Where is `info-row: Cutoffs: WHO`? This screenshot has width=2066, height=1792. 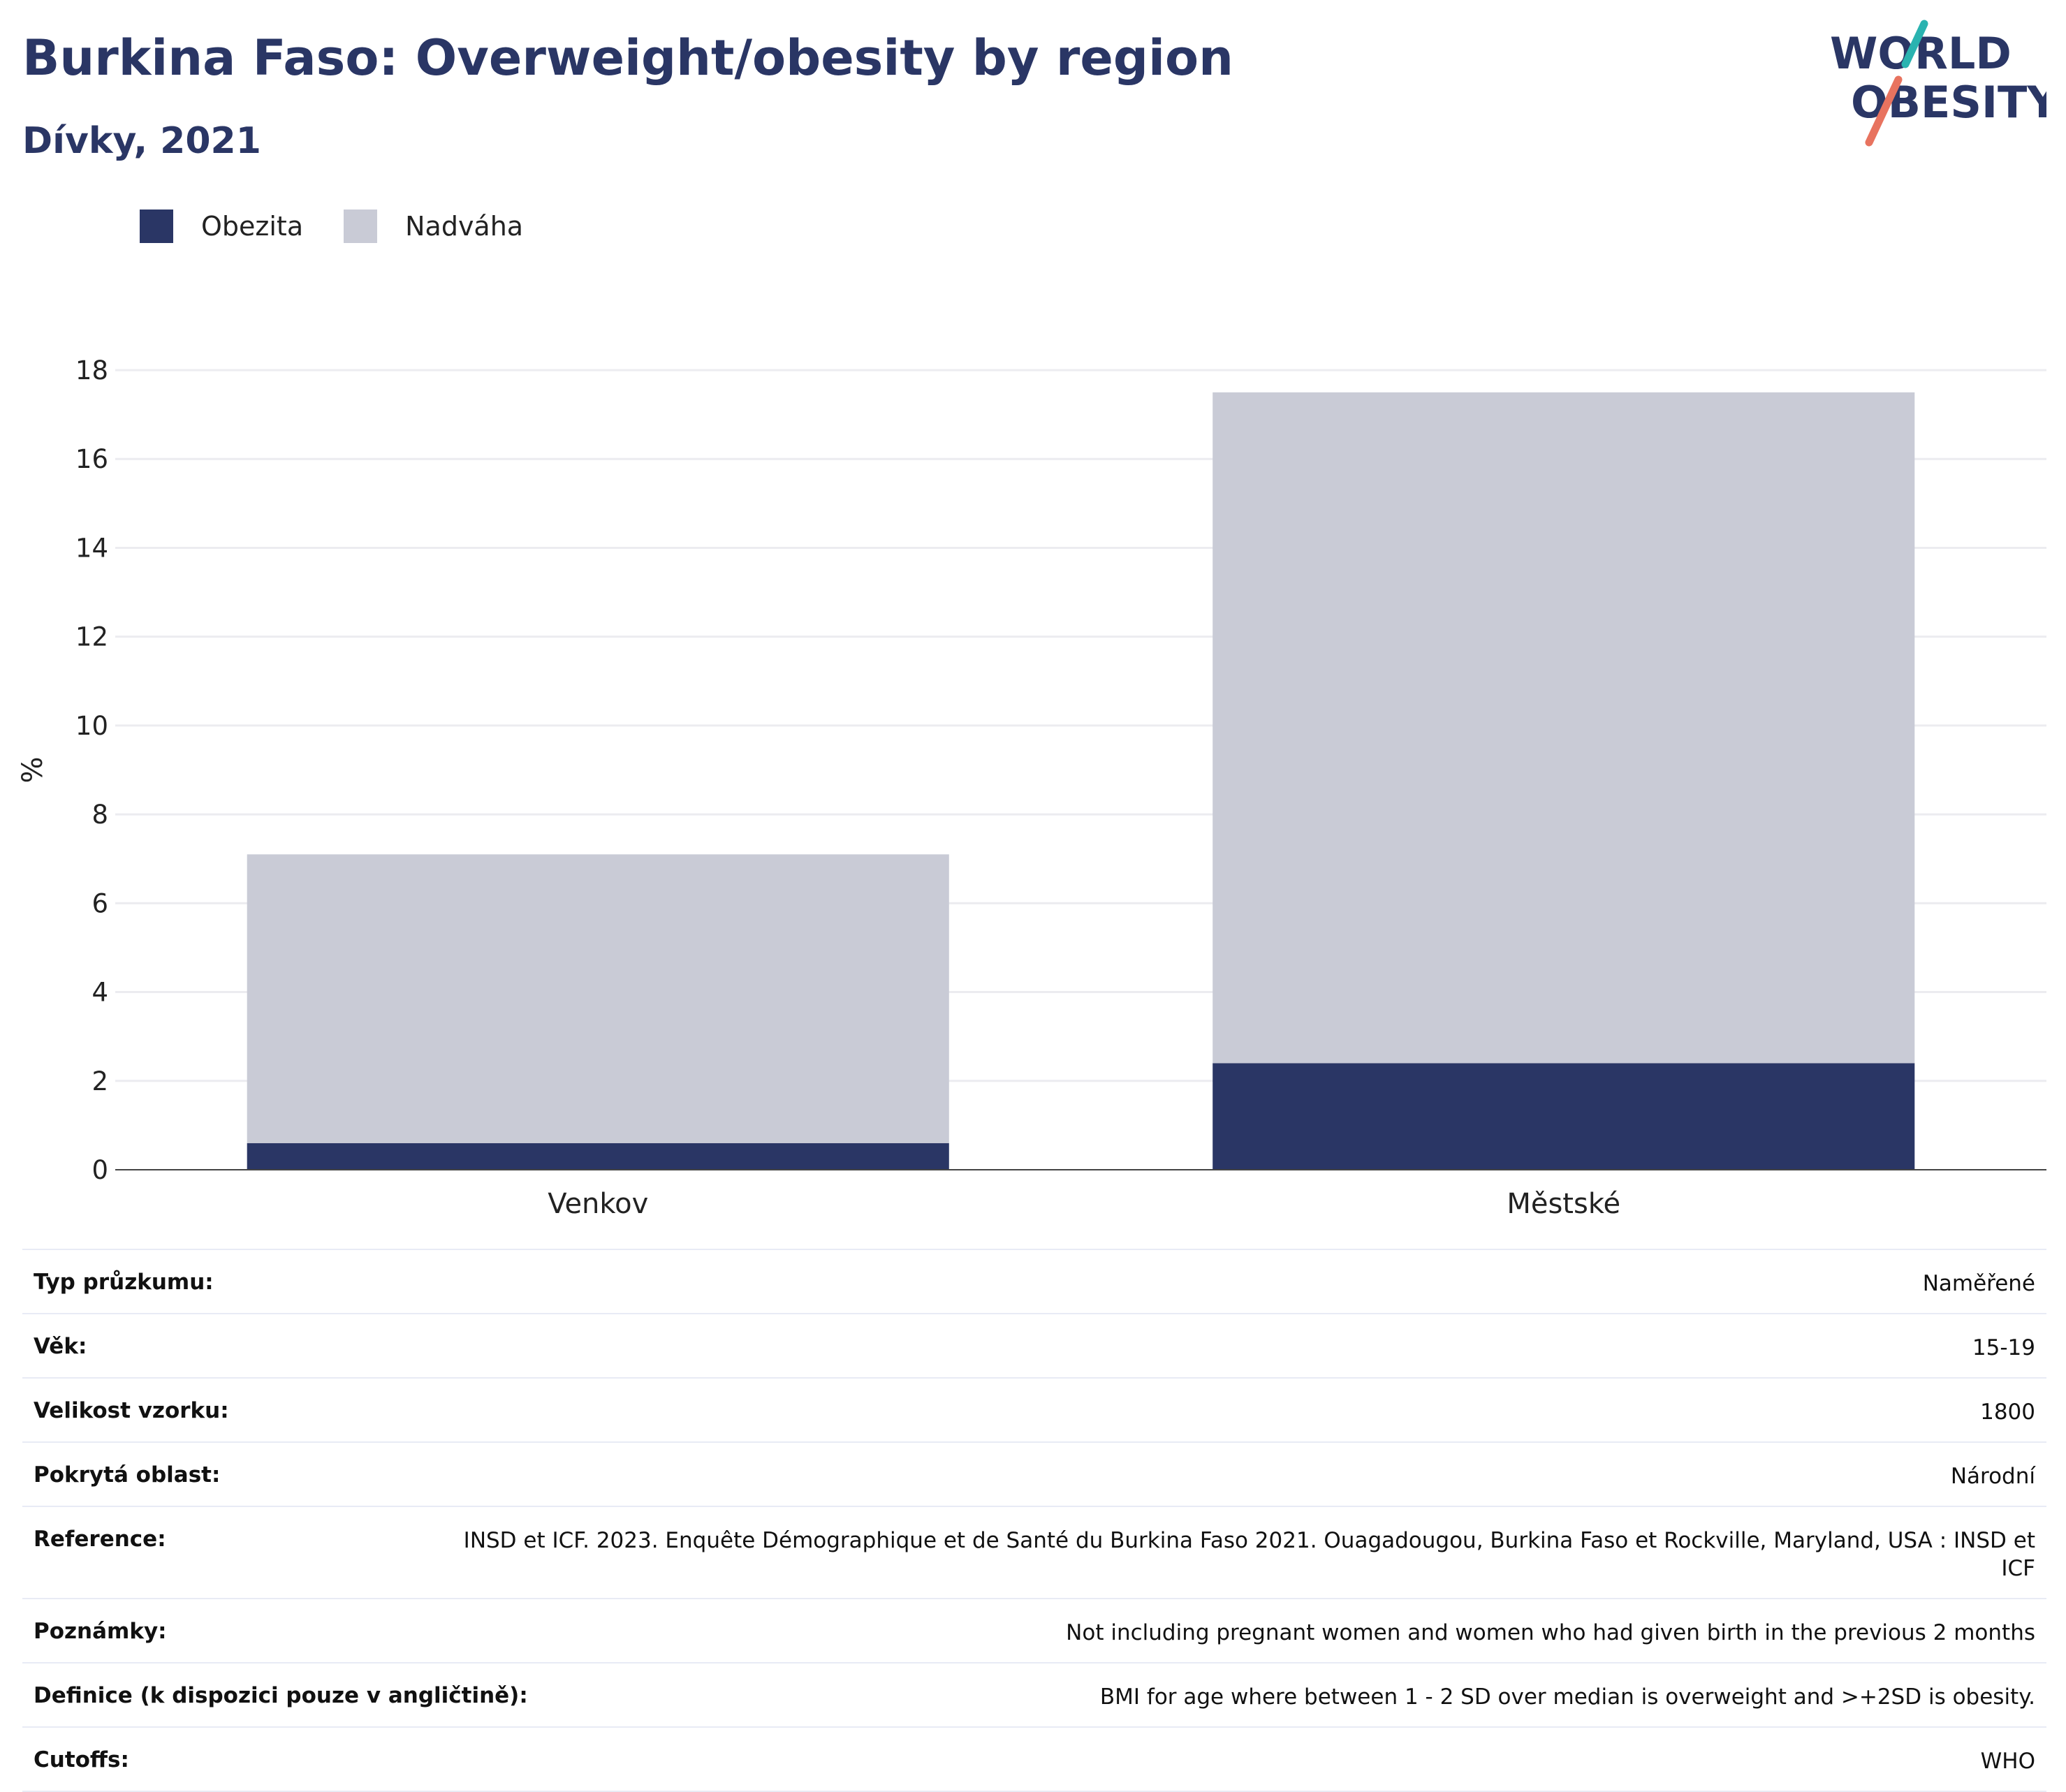 info-row: Cutoffs: WHO is located at coordinates (1034, 1760).